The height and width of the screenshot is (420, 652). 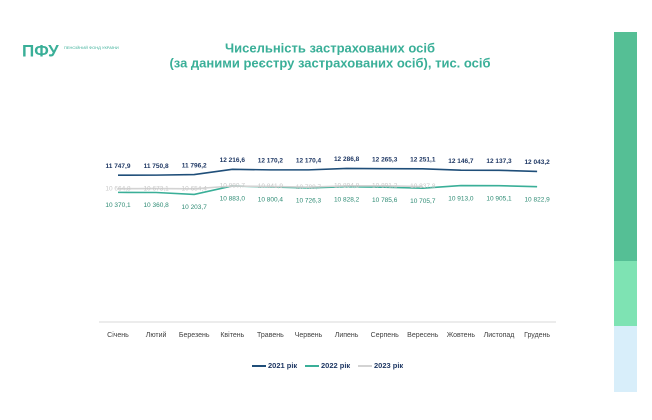 I want to click on data-label: 10 913,0, so click(x=461, y=198).